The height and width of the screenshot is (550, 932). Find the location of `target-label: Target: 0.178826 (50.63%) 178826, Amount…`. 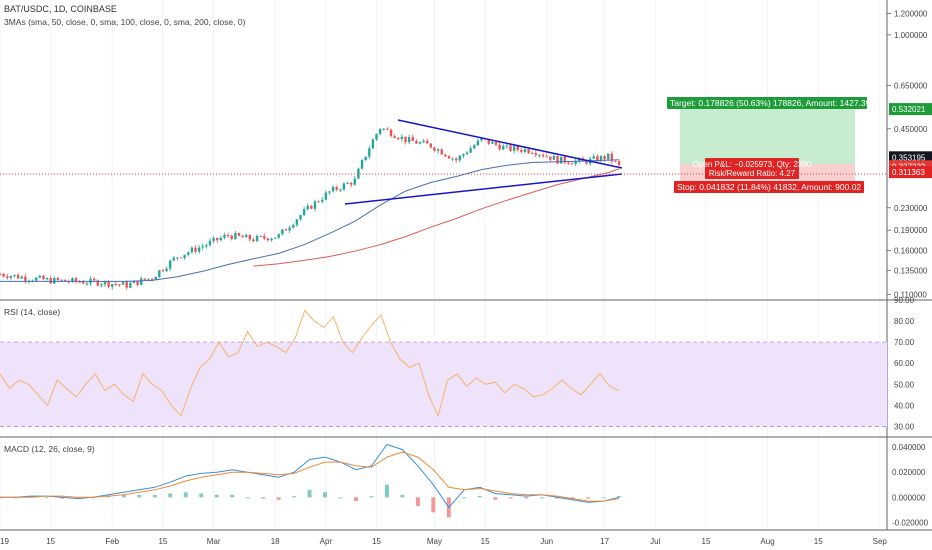

target-label: Target: 0.178826 (50.63%) 178826, Amount… is located at coordinates (770, 103).